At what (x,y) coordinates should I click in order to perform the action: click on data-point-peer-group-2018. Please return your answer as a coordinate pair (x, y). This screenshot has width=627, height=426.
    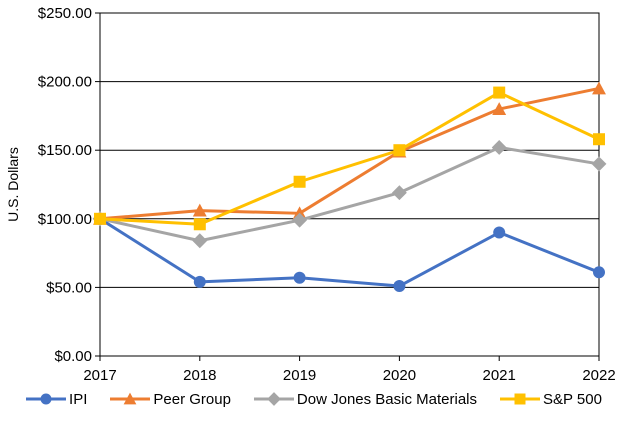
    Looking at the image, I should click on (199, 210).